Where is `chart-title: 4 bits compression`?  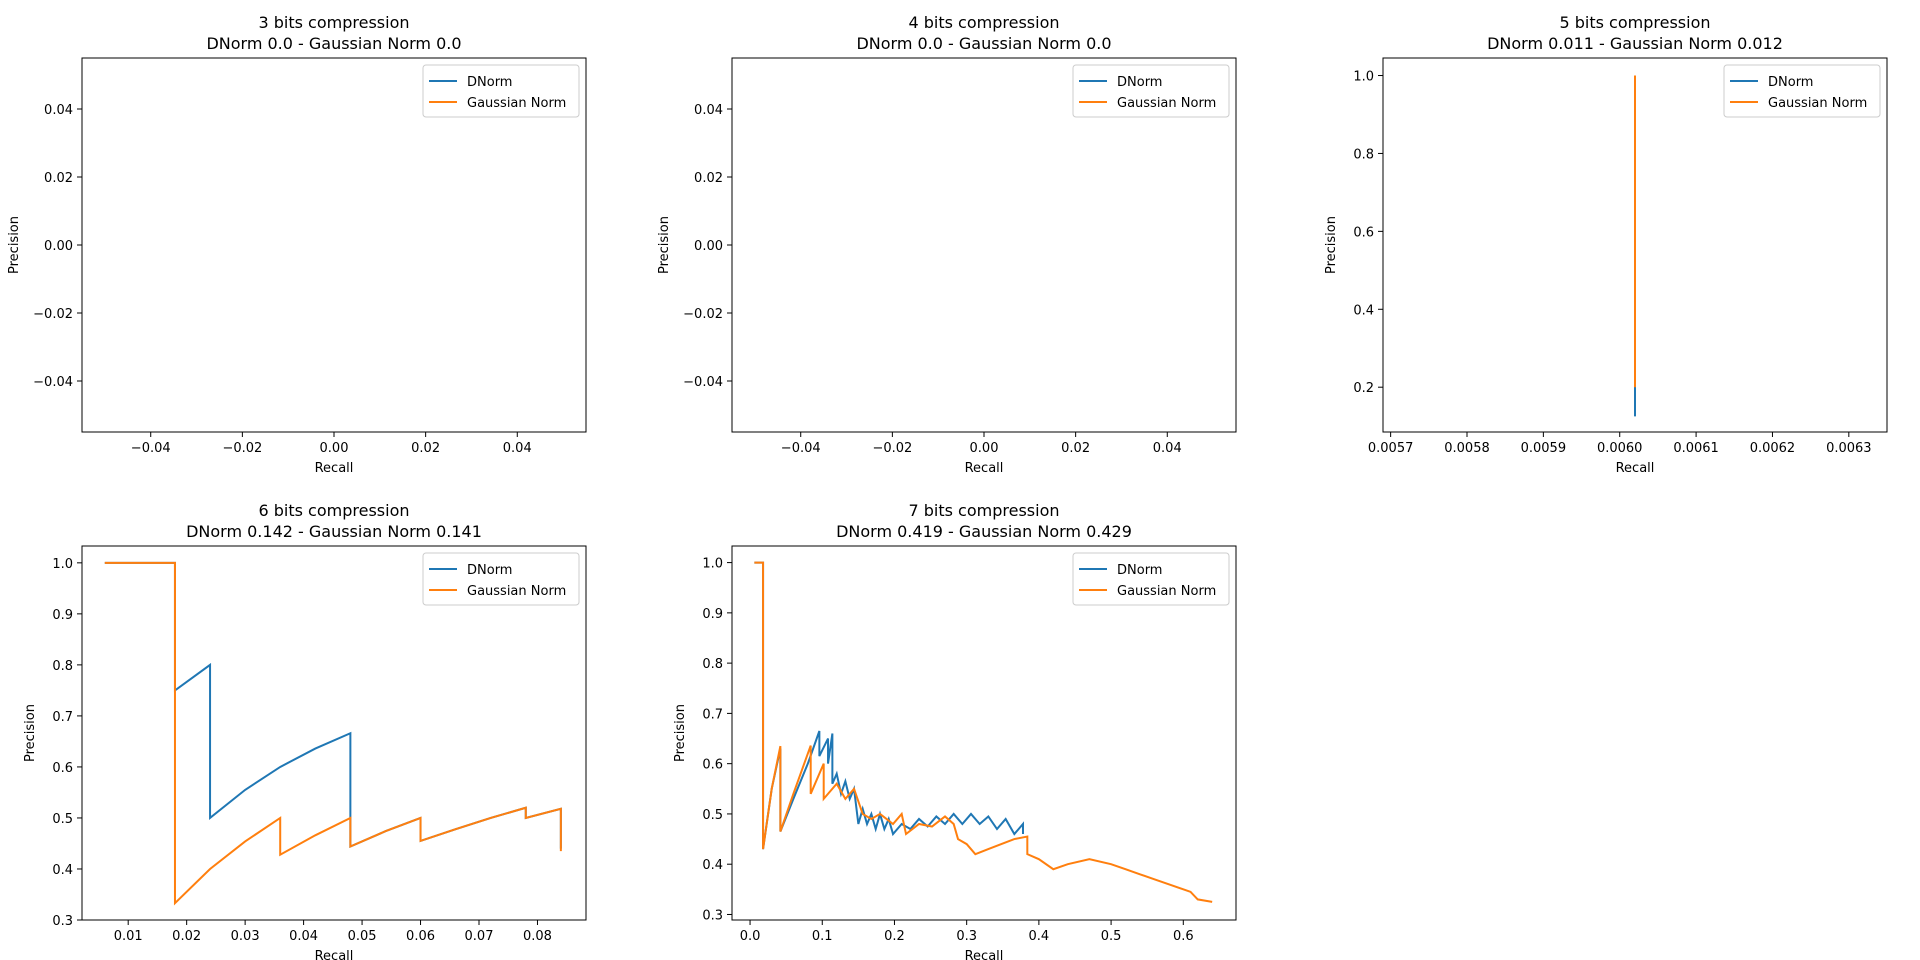 chart-title: 4 bits compression is located at coordinates (983, 22).